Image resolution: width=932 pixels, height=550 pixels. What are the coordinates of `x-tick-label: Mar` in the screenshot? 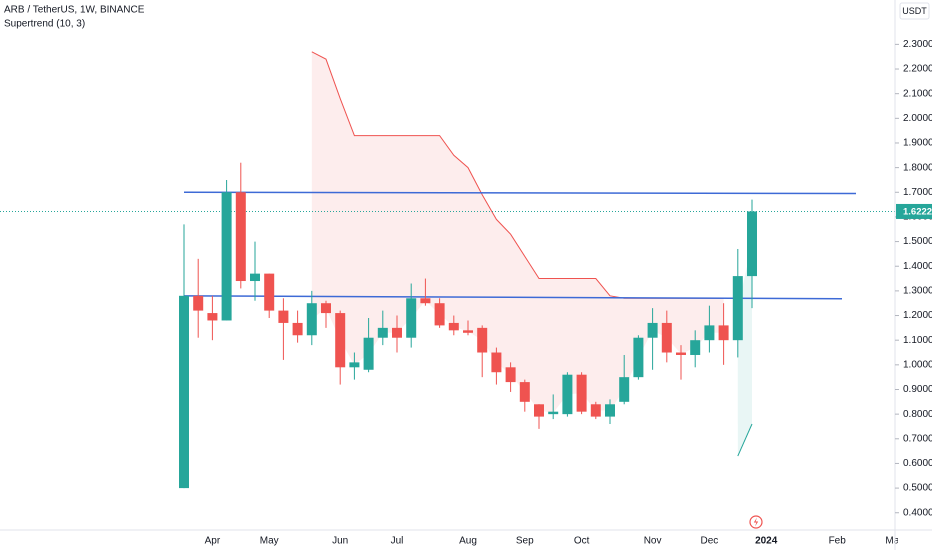 It's located at (894, 541).